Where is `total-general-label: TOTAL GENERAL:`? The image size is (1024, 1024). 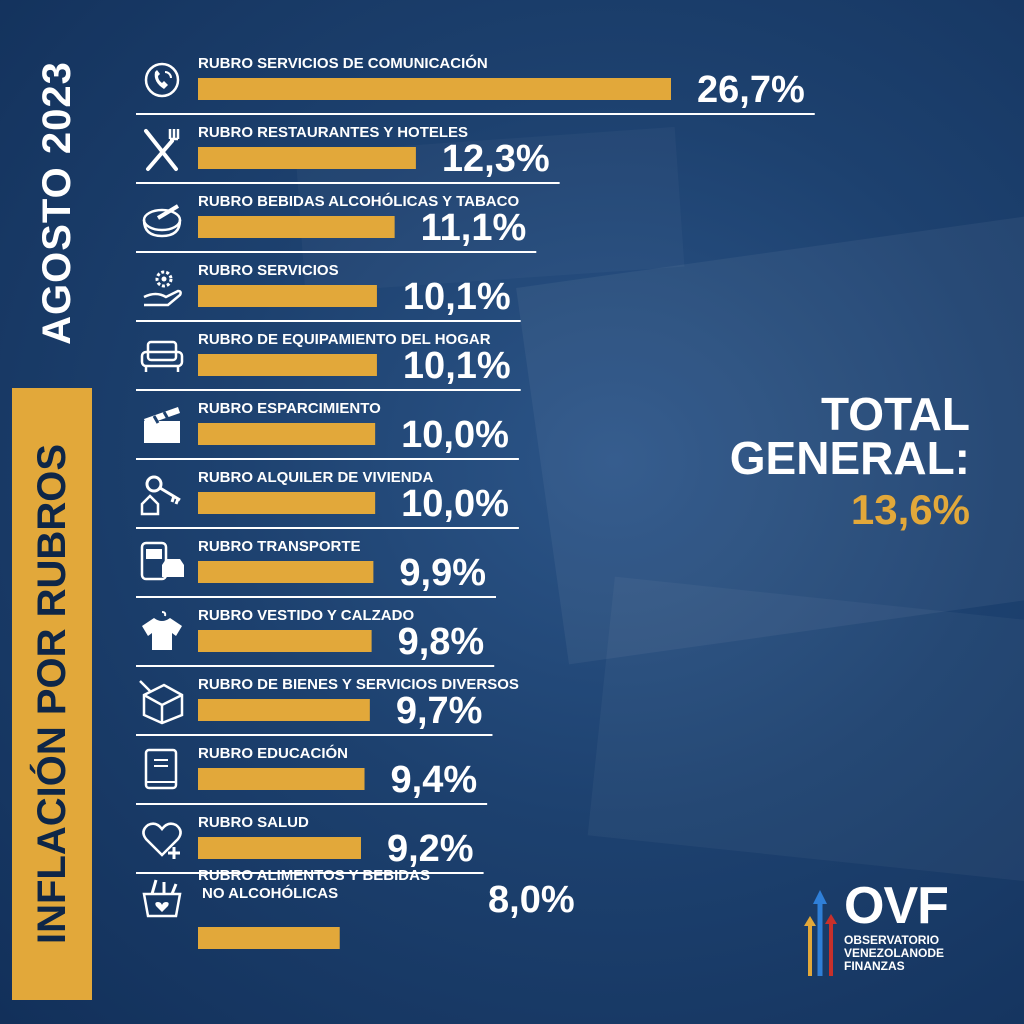
total-general-label: TOTAL GENERAL: is located at coordinates (849, 436).